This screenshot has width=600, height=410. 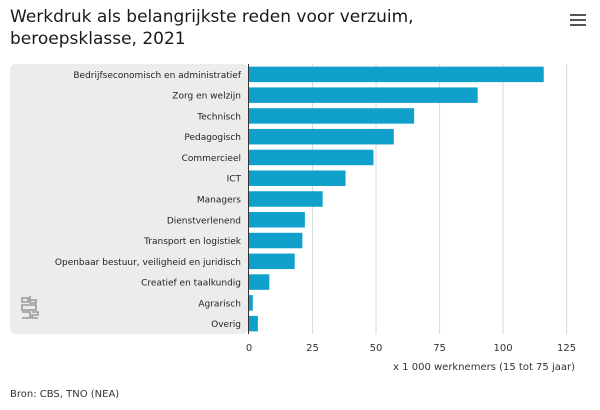 What do you see at coordinates (376, 348) in the screenshot?
I see `x-tick-label: 50` at bounding box center [376, 348].